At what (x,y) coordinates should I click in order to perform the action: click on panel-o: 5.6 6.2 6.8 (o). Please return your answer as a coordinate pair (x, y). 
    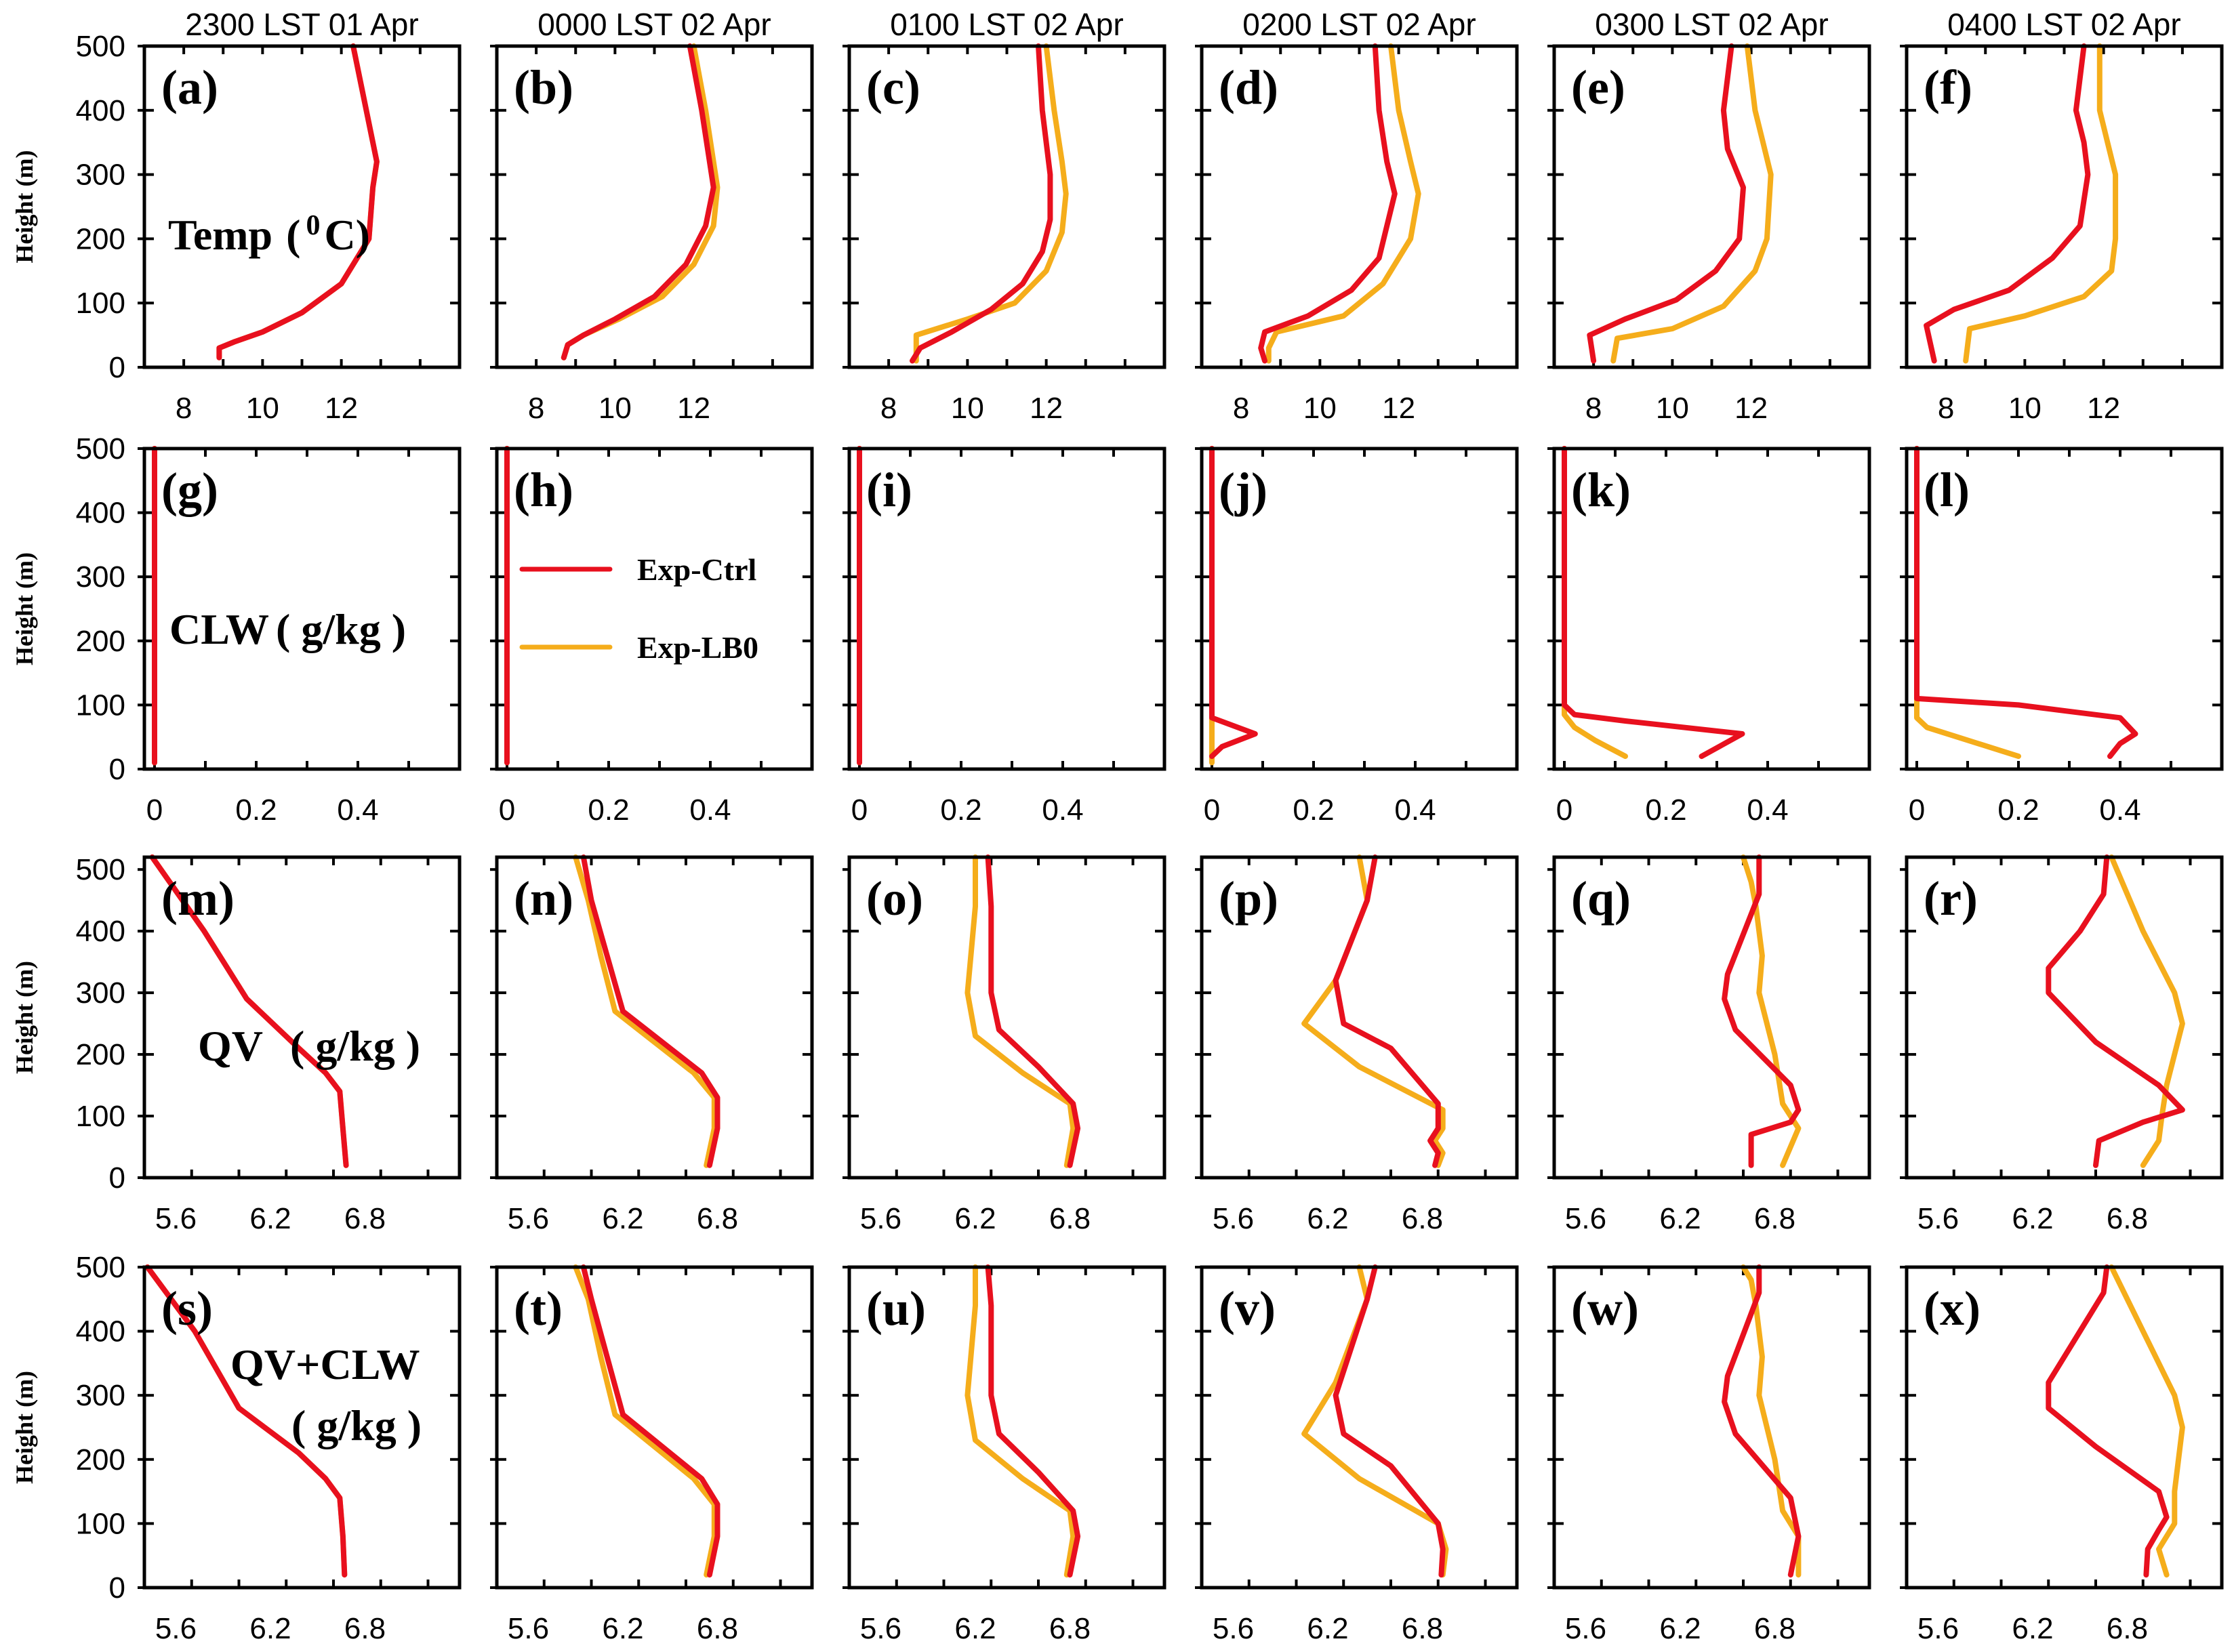
    Looking at the image, I should click on (1004, 1044).